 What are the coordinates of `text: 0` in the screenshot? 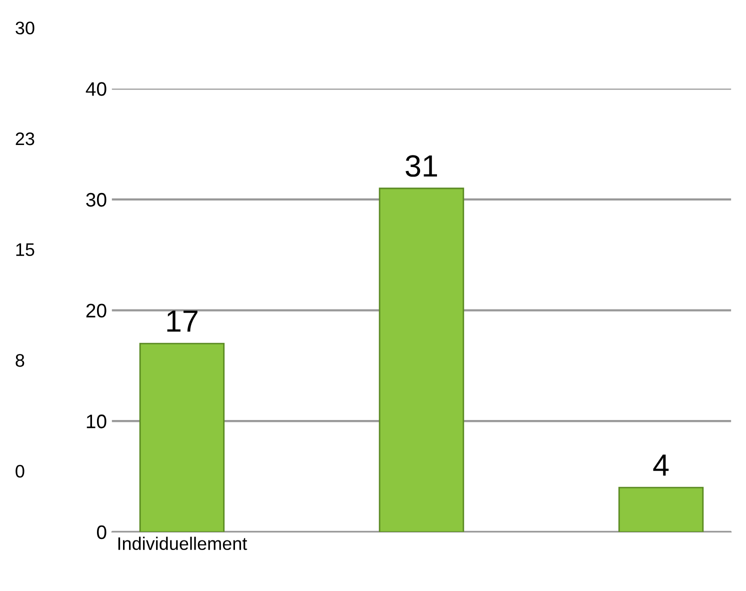 It's located at (20, 471).